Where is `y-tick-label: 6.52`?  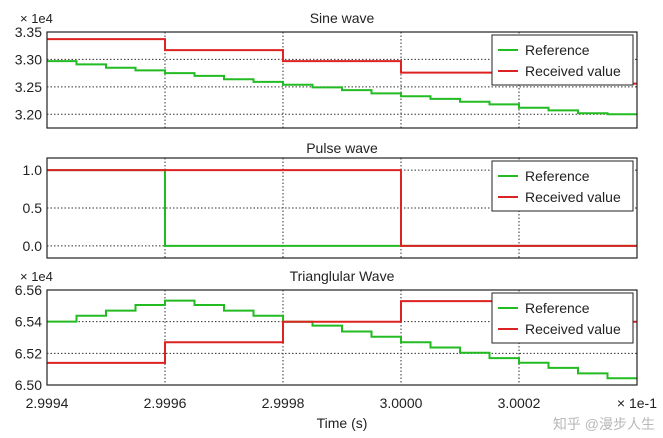
y-tick-label: 6.52 is located at coordinates (28, 353).